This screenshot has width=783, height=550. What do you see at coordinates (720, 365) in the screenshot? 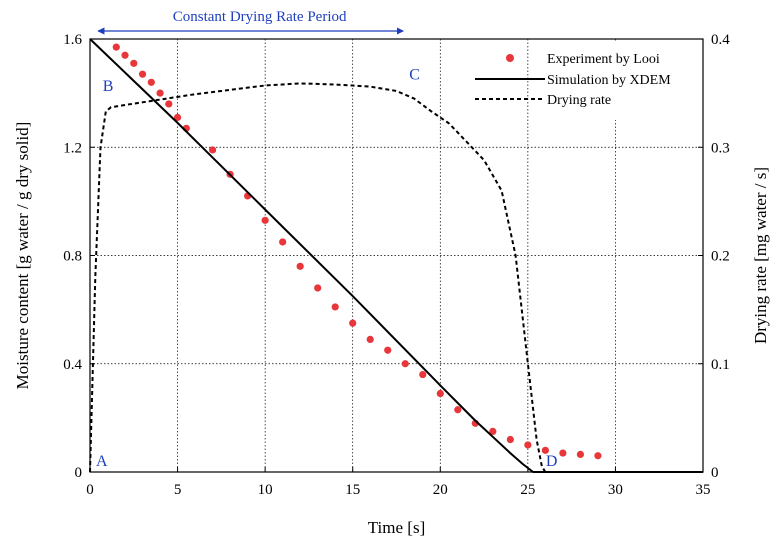
I see `y-right-tick-label: 0.1` at bounding box center [720, 365].